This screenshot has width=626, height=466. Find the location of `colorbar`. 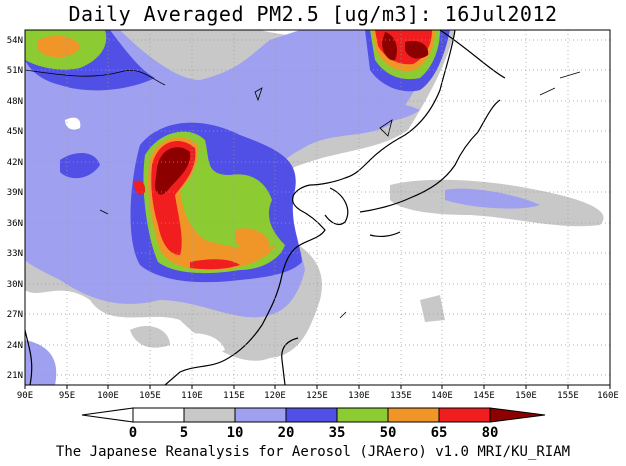

colorbar is located at coordinates (313, 415).